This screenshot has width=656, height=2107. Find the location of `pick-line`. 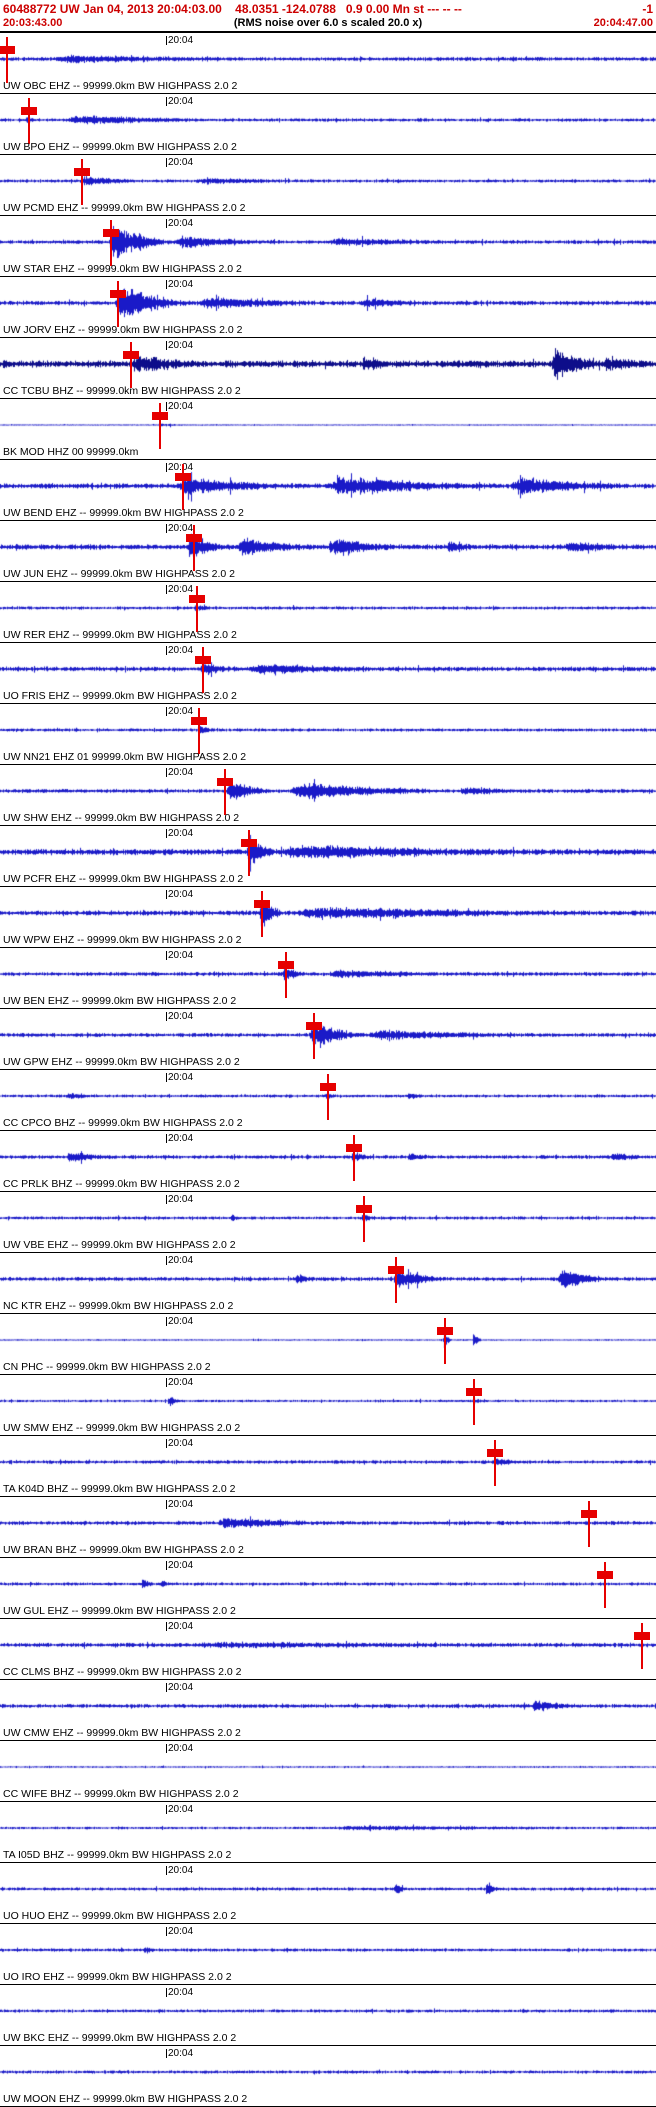

pick-line is located at coordinates (354, 1158).